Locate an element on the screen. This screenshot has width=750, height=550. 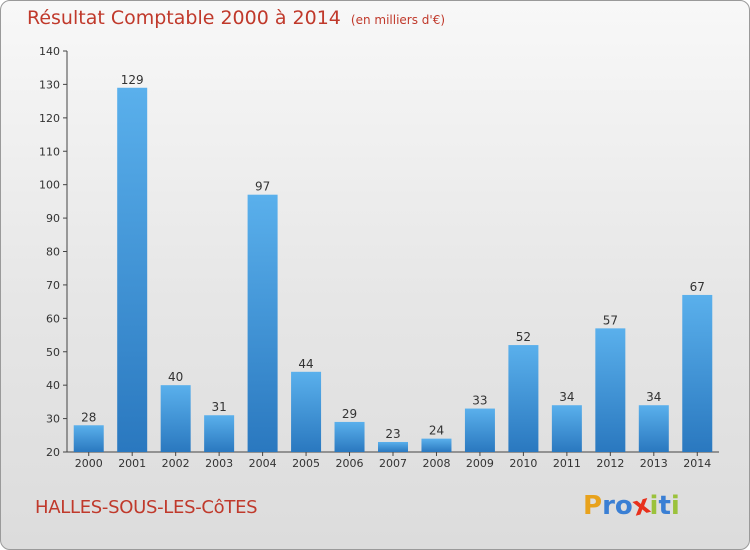
x-tick-label: 2007 is located at coordinates (393, 463).